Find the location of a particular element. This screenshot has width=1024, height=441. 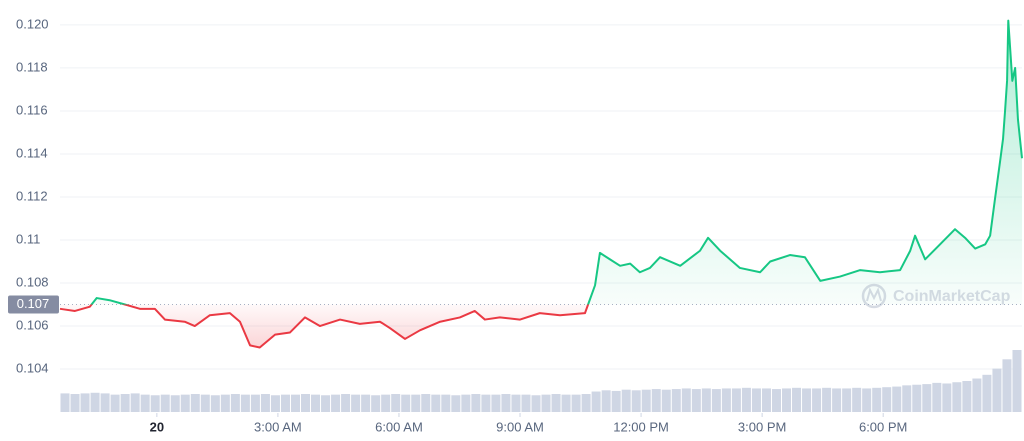

x-tick-label: 6:00 PM is located at coordinates (883, 426).